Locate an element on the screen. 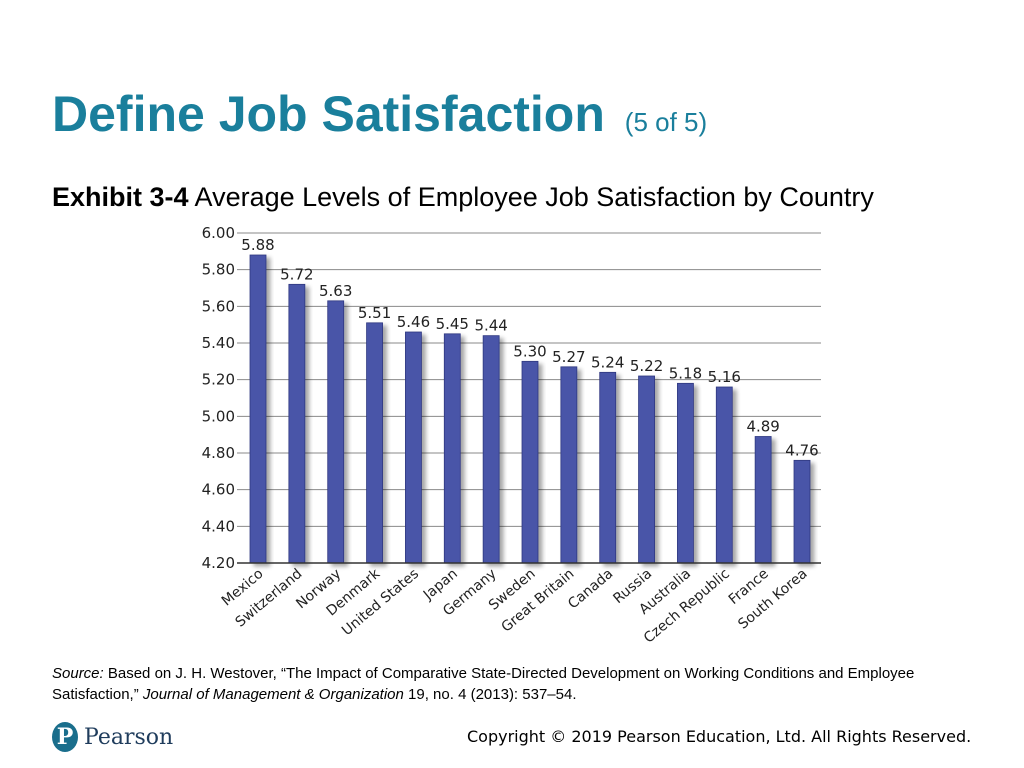  y-tick-label: 4.40 is located at coordinates (218, 526).